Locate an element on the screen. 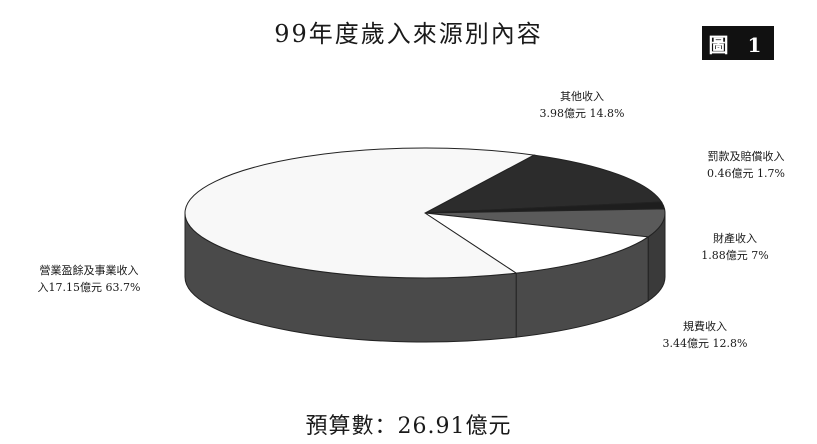  label-fines-name: 罰款及賠償收入 is located at coordinates (746, 156).